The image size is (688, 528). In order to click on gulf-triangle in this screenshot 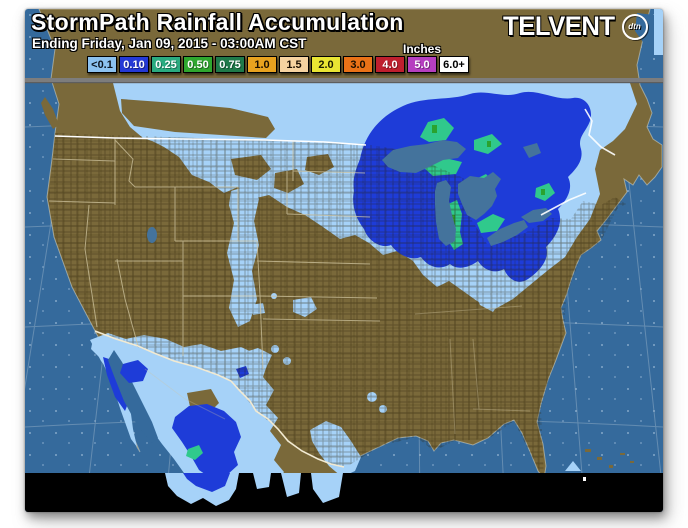, I will do `click(573, 466)`.